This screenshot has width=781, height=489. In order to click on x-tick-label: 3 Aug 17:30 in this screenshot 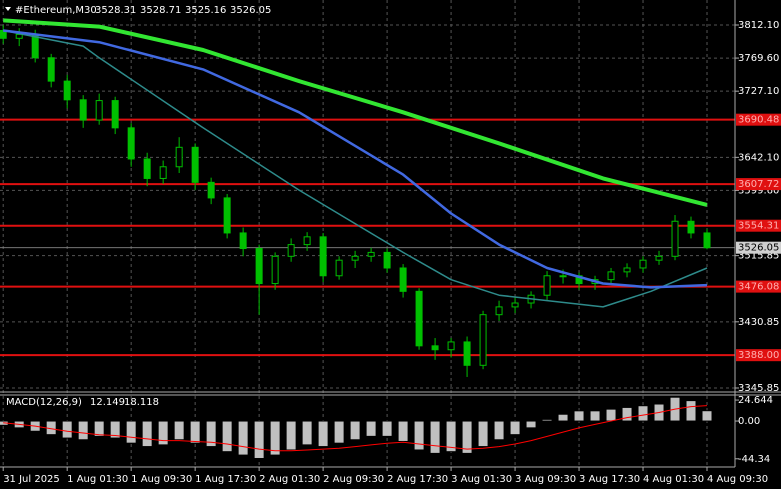, I will do `click(609, 479)`.